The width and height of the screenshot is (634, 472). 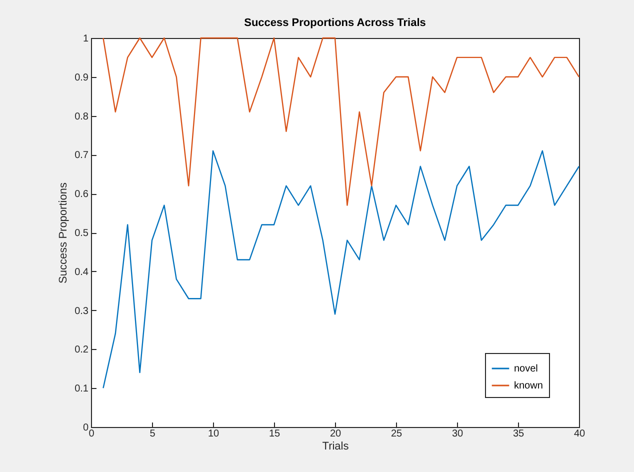 What do you see at coordinates (81, 78) in the screenshot?
I see `y-tick-label: 0.9` at bounding box center [81, 78].